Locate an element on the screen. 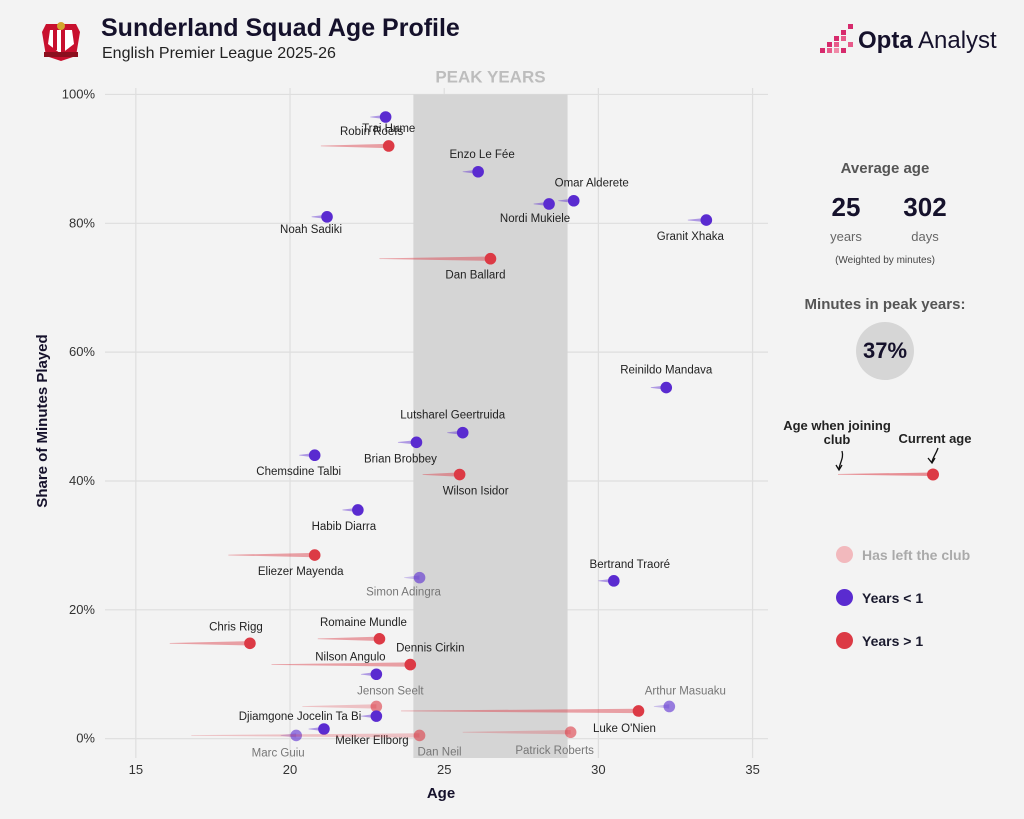 The image size is (1024, 819). player-label: Reinildo Mandava is located at coordinates (666, 371).